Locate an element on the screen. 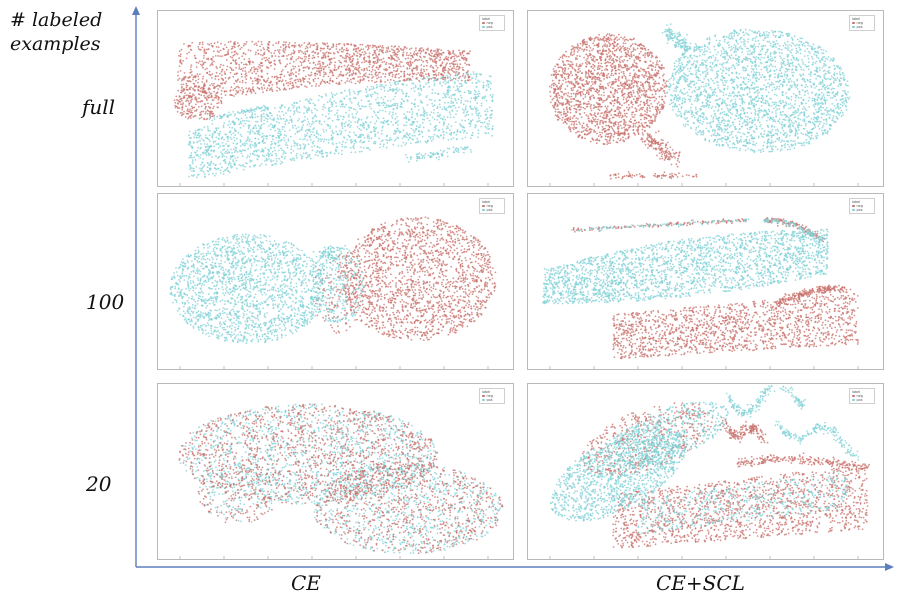  y-axis-title: # labeled examples is located at coordinates (56, 32).